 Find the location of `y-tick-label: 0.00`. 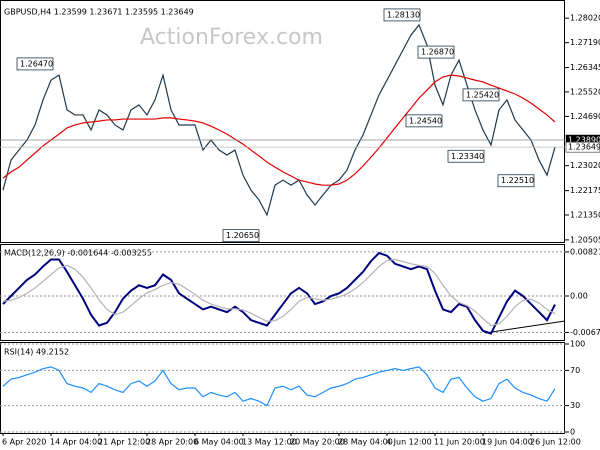

y-tick-label: 0.00 is located at coordinates (579, 295).